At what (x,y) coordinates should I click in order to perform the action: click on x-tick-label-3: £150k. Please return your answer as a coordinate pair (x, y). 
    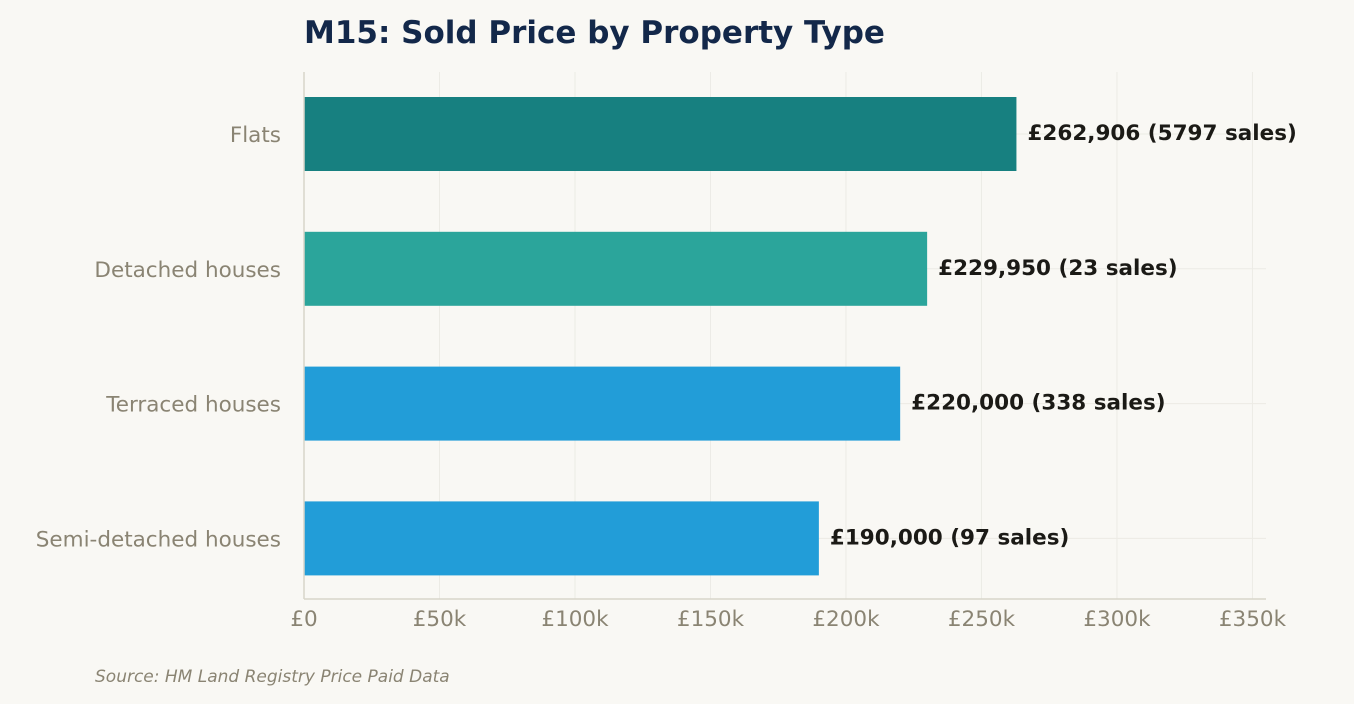
    Looking at the image, I should click on (711, 619).